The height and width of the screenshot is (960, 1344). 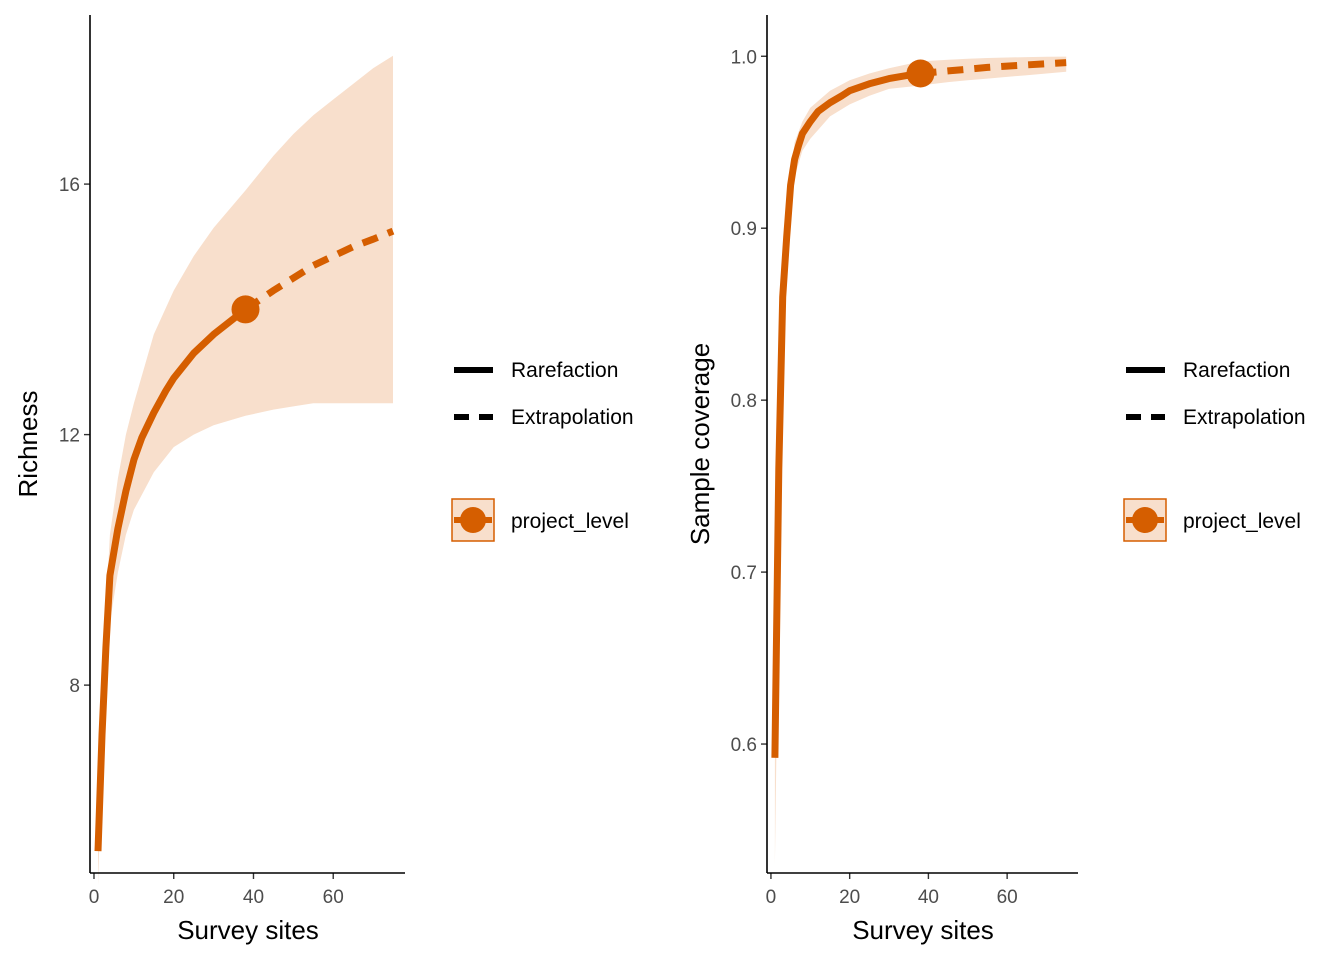 I want to click on coverage-y-tick-label: 1.0, so click(x=744, y=57).